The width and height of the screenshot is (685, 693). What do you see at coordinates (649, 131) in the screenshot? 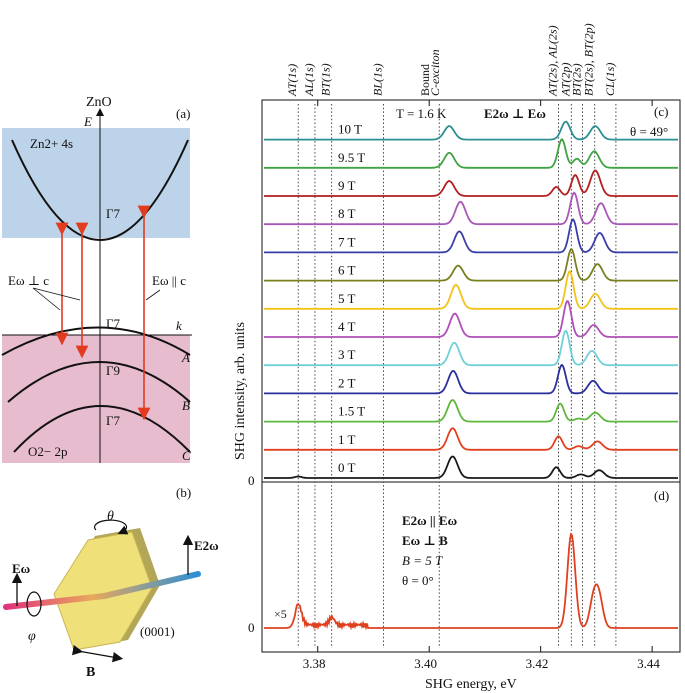
I see `angle-label: θ = 49°` at bounding box center [649, 131].